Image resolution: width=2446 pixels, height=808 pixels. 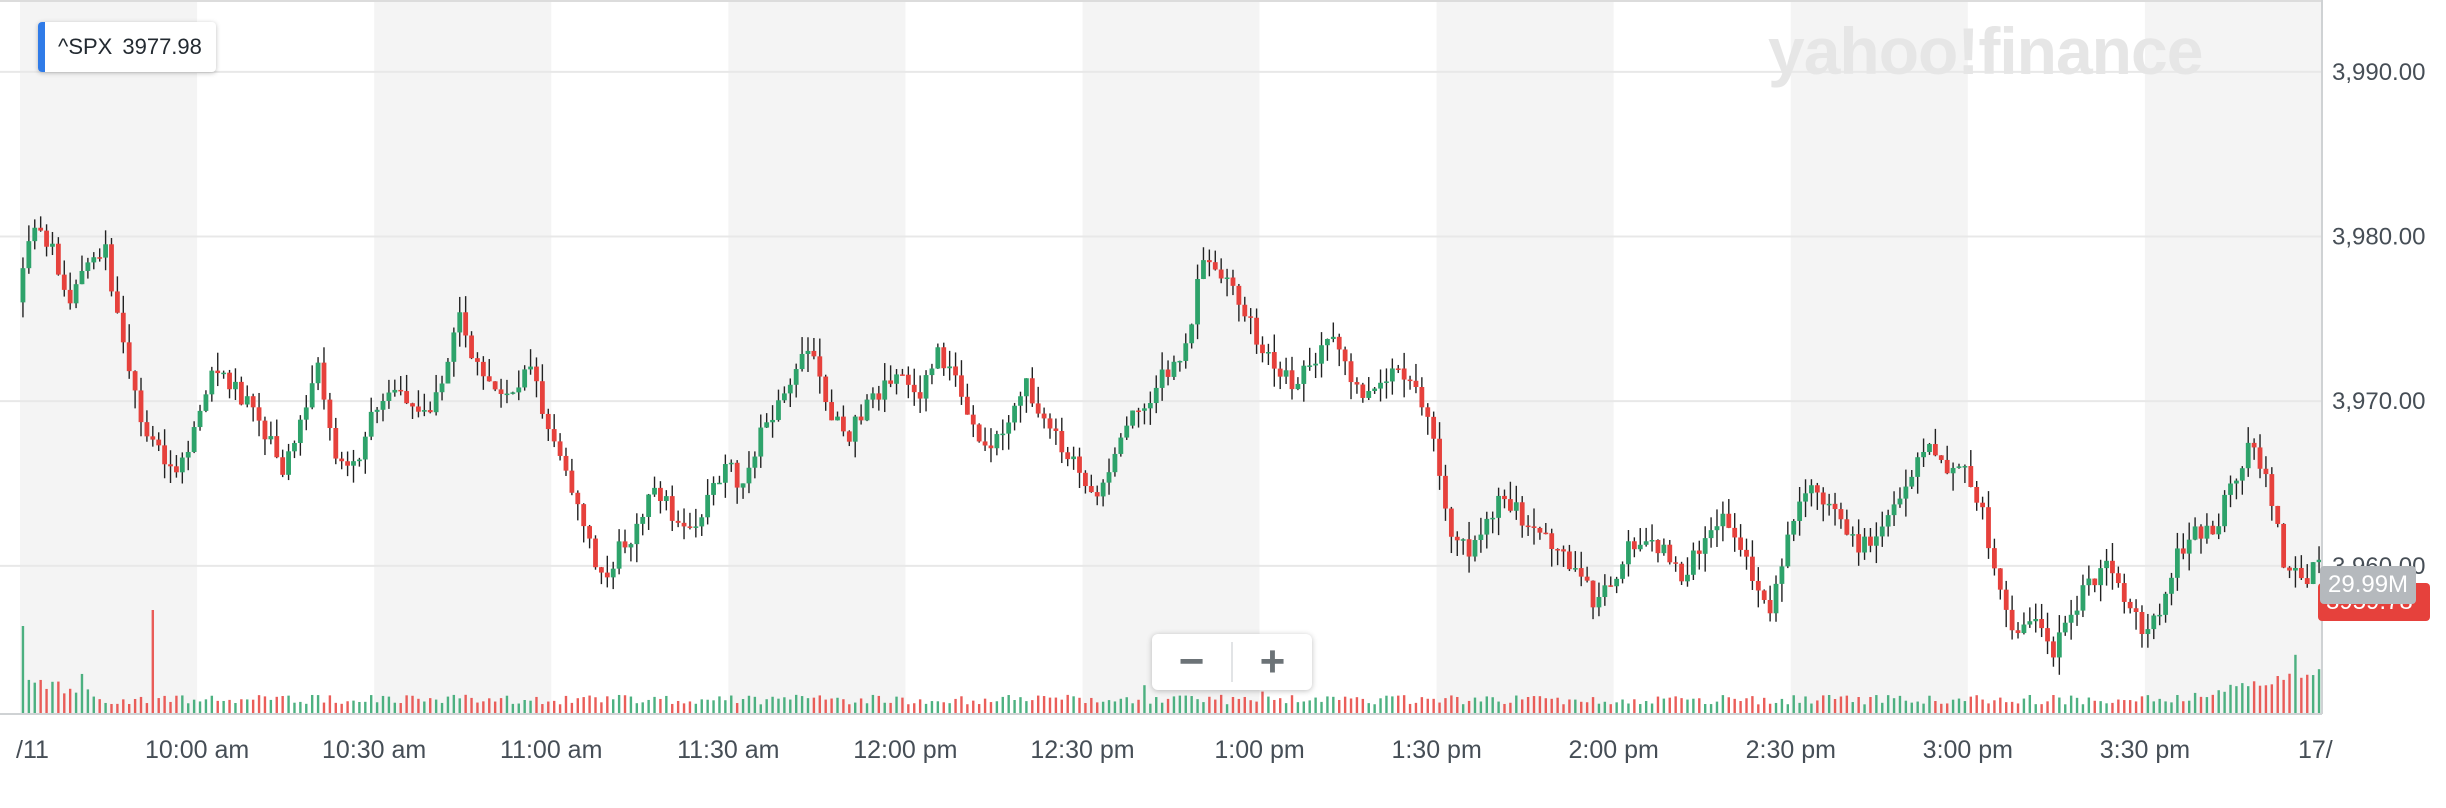 I want to click on zoom-in-button: +, so click(x=1272, y=662).